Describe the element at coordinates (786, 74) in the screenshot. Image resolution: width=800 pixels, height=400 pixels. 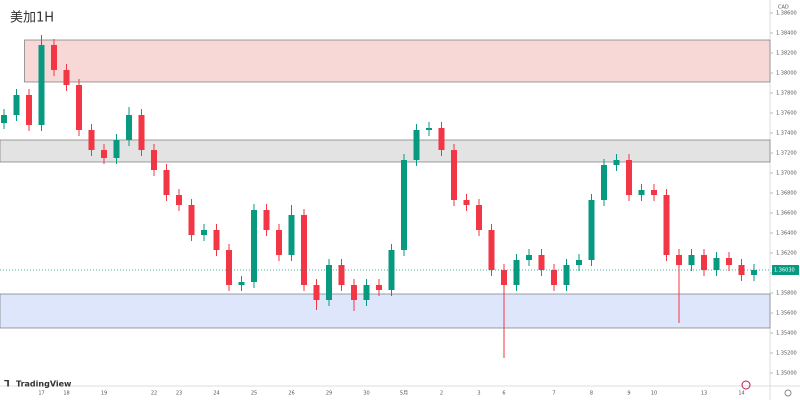
I see `y-tick-label: 1.38000` at that location.